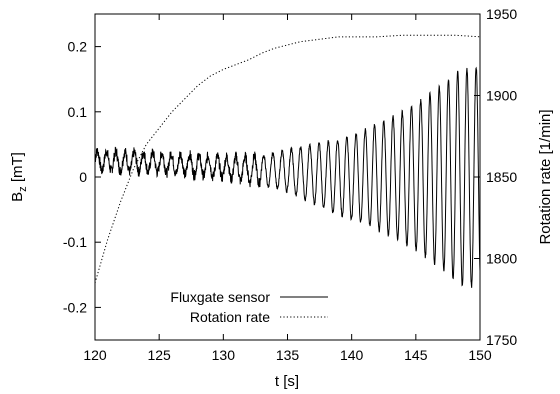 The image size is (560, 394). Describe the element at coordinates (501, 96) in the screenshot. I see `y2-tick-label: 1900` at that location.